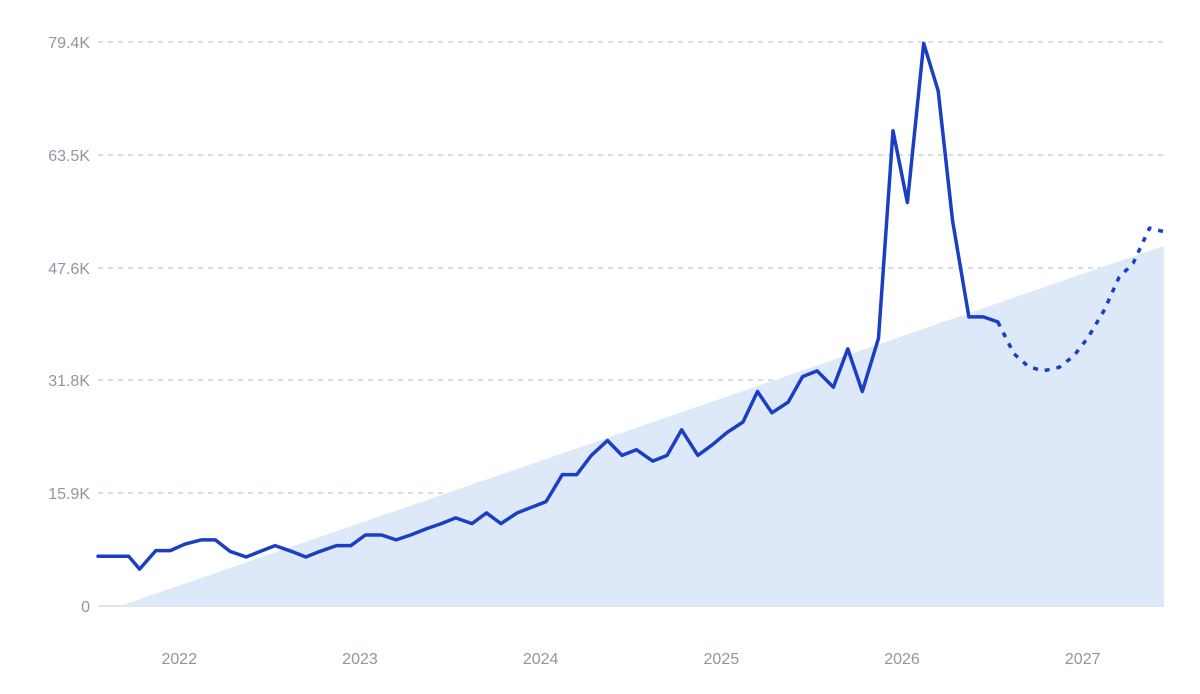 This screenshot has height=694, width=1200. I want to click on x-tick-label: 2024, so click(541, 659).